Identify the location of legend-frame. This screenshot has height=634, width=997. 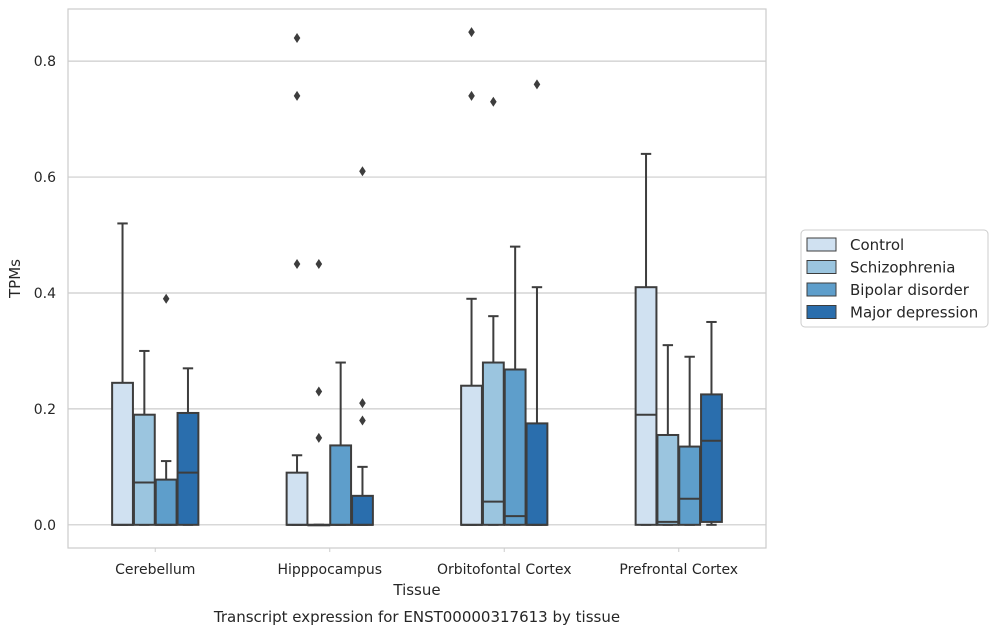
(894, 278).